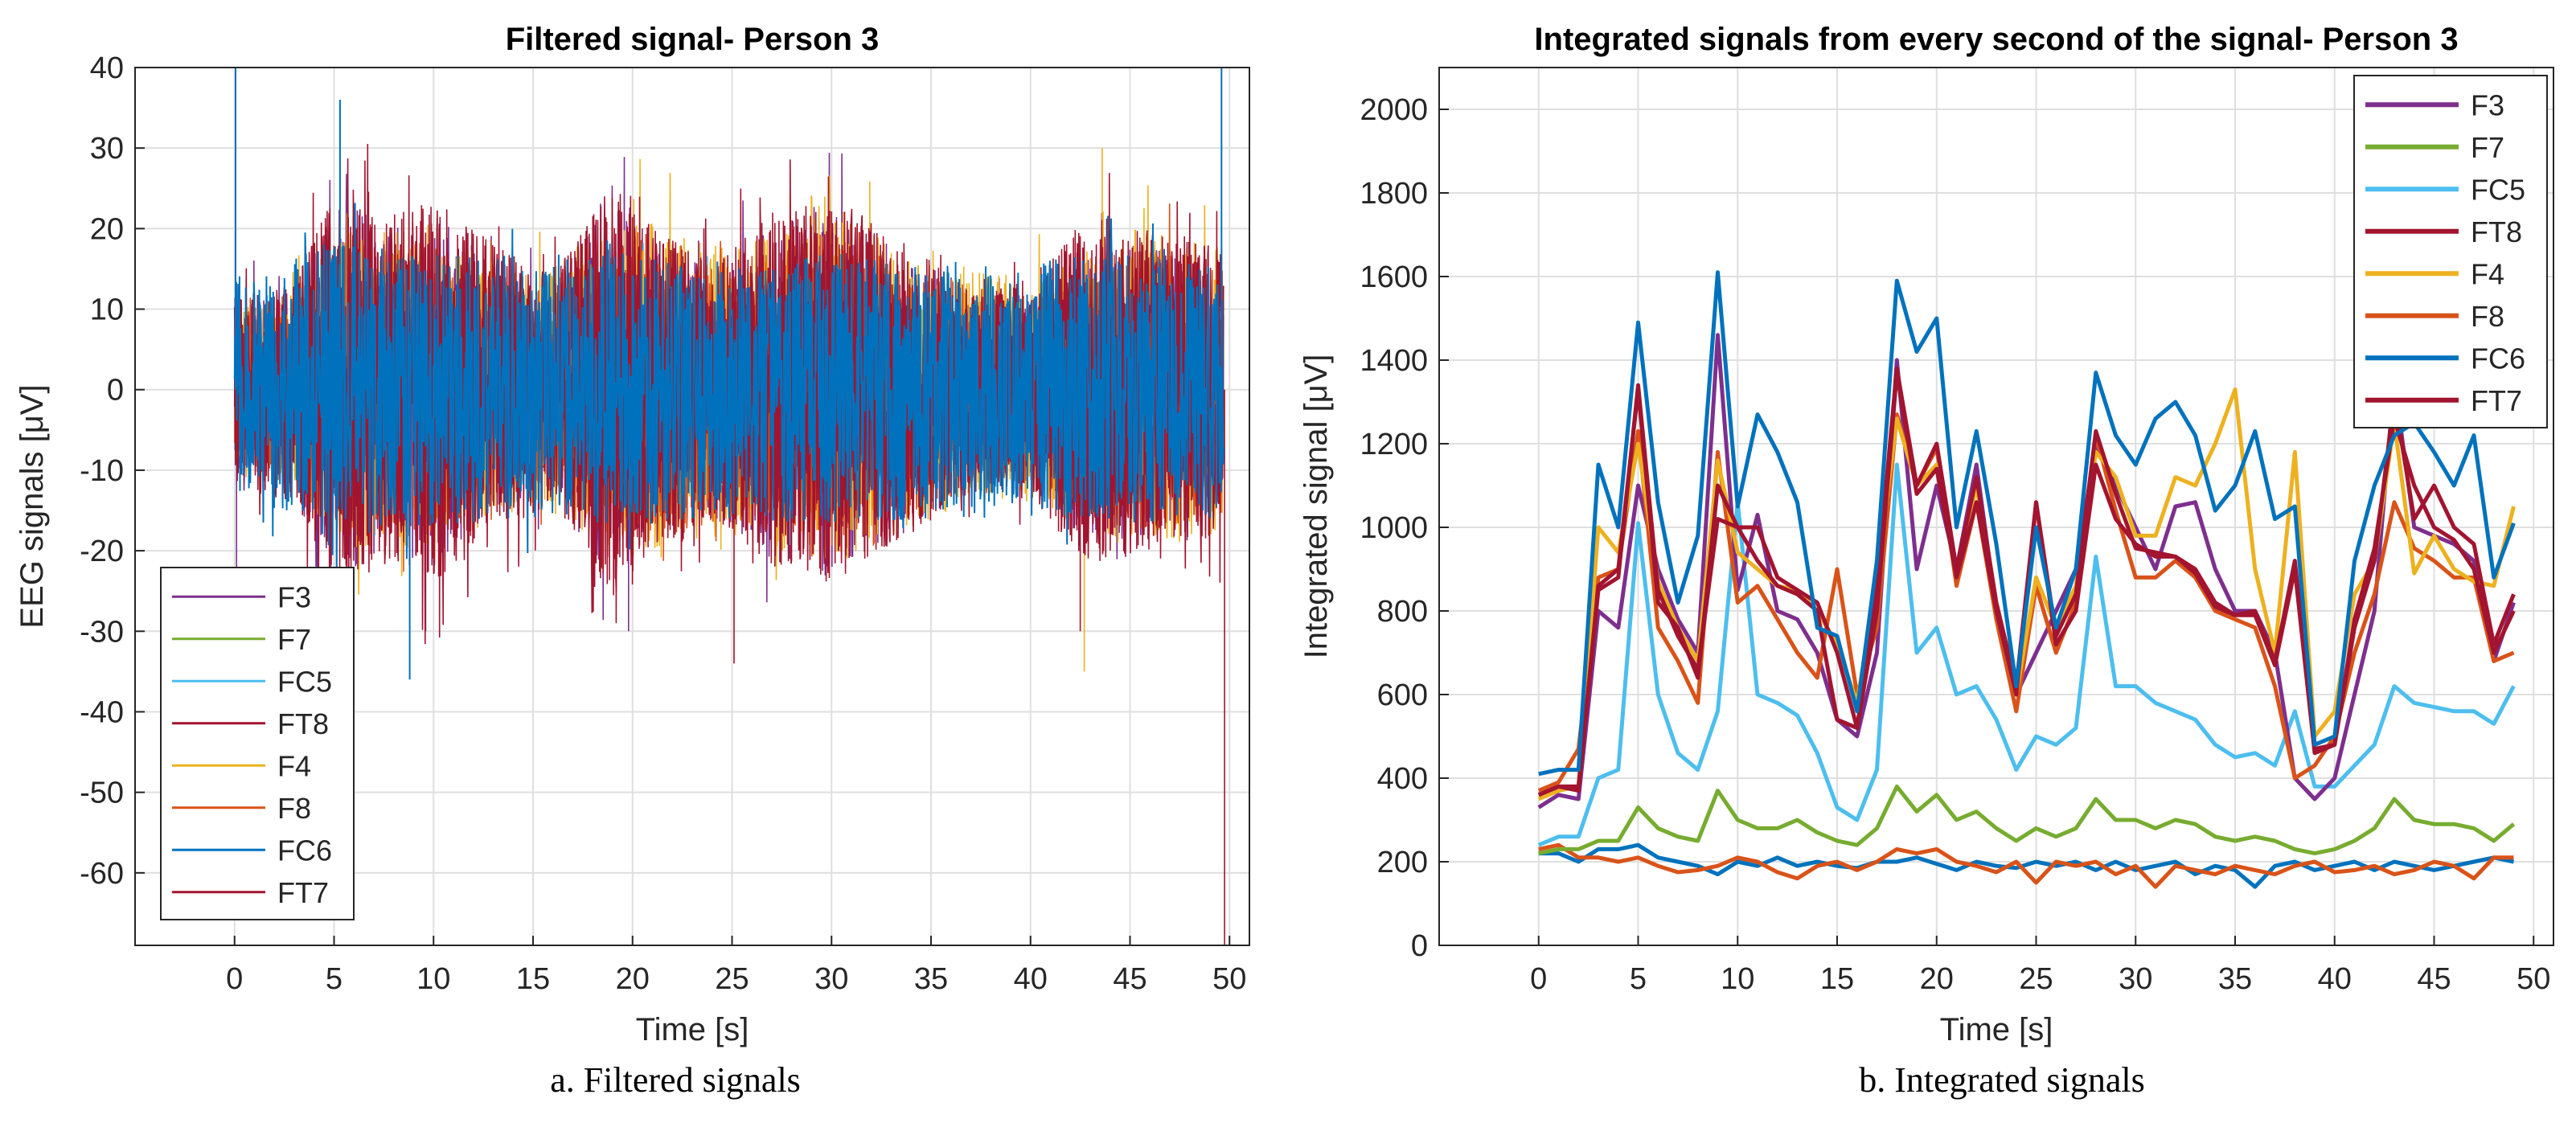  Describe the element at coordinates (102, 793) in the screenshot. I see `chart1-ytick-label: -50` at that location.